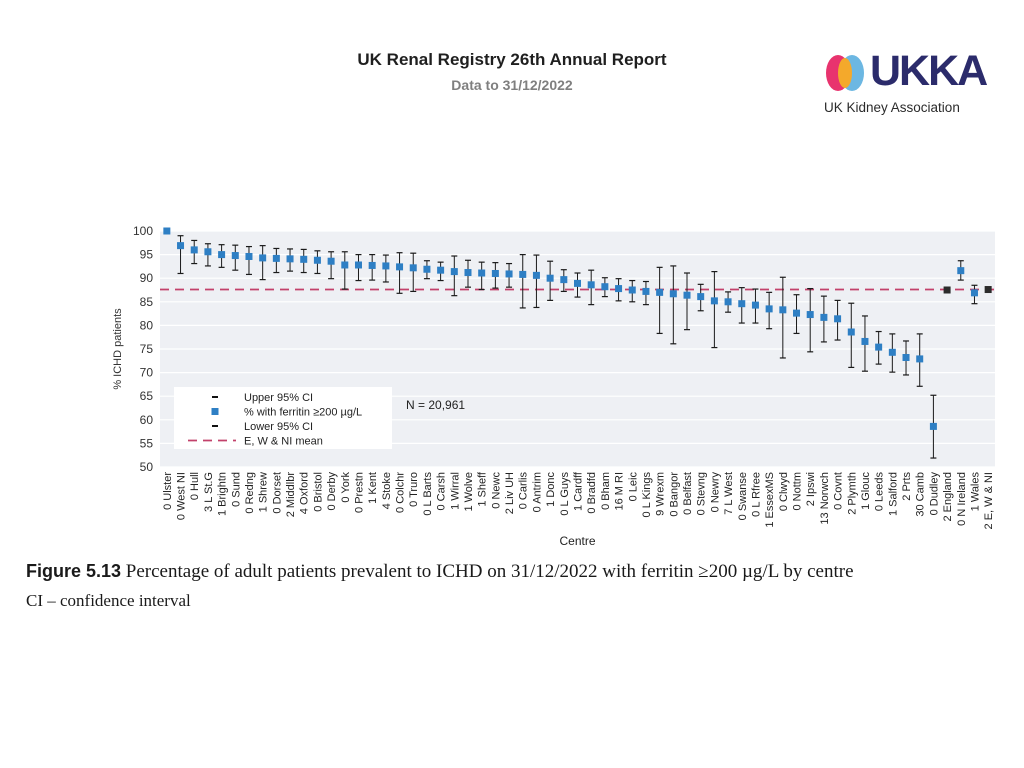  Describe the element at coordinates (647, 495) in the screenshot. I see `x-tick-label: 0 L Kings` at that location.